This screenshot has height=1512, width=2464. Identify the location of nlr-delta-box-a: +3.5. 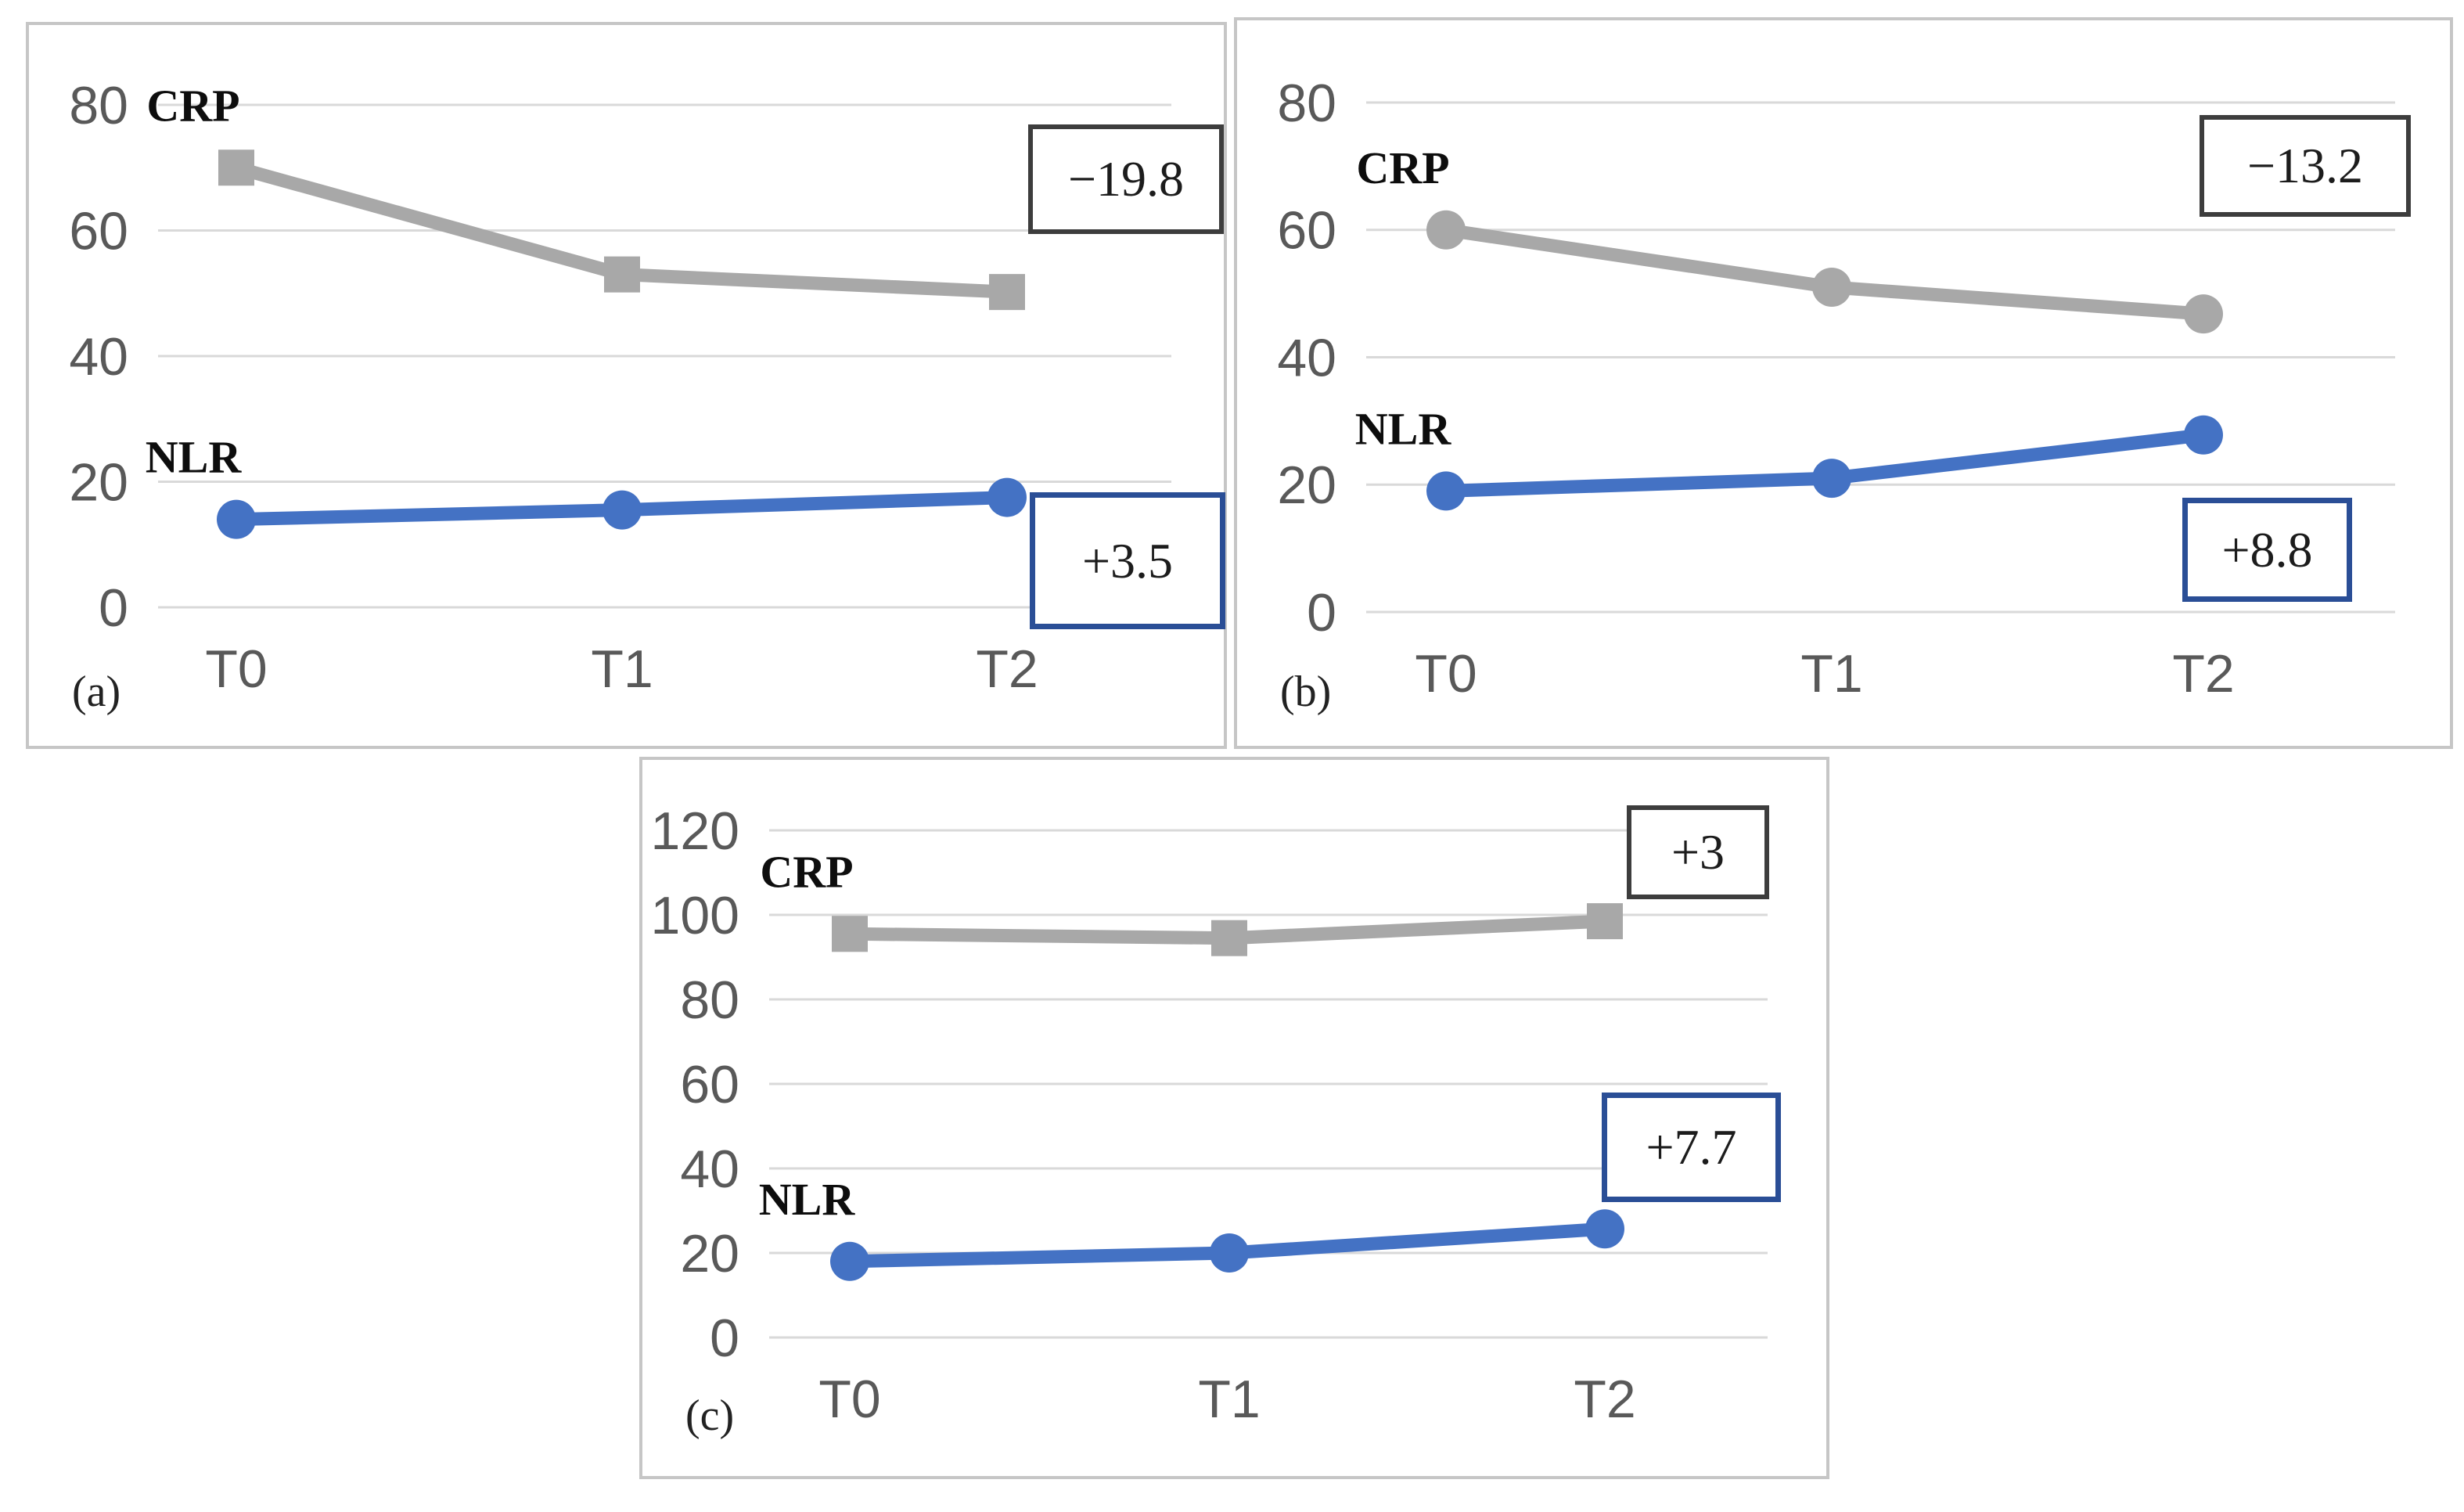
(1127, 560).